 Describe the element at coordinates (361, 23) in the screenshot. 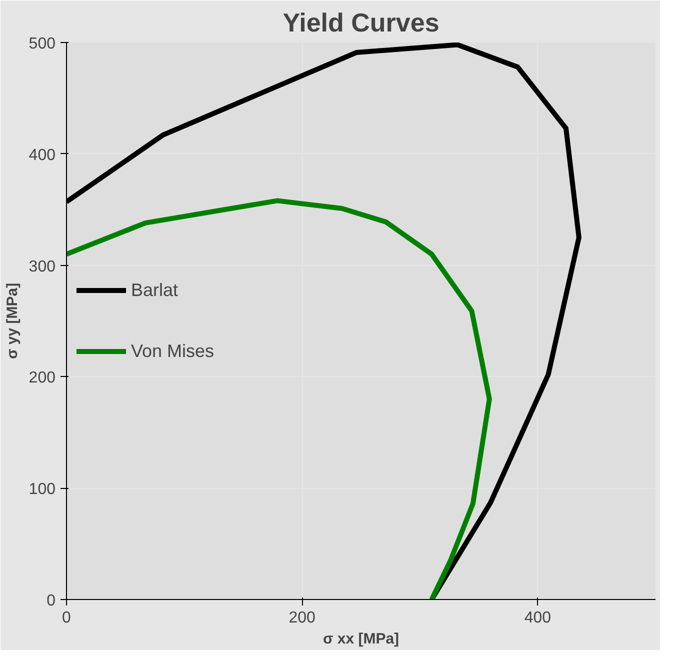

I see `chart-title: Yield Curves` at that location.